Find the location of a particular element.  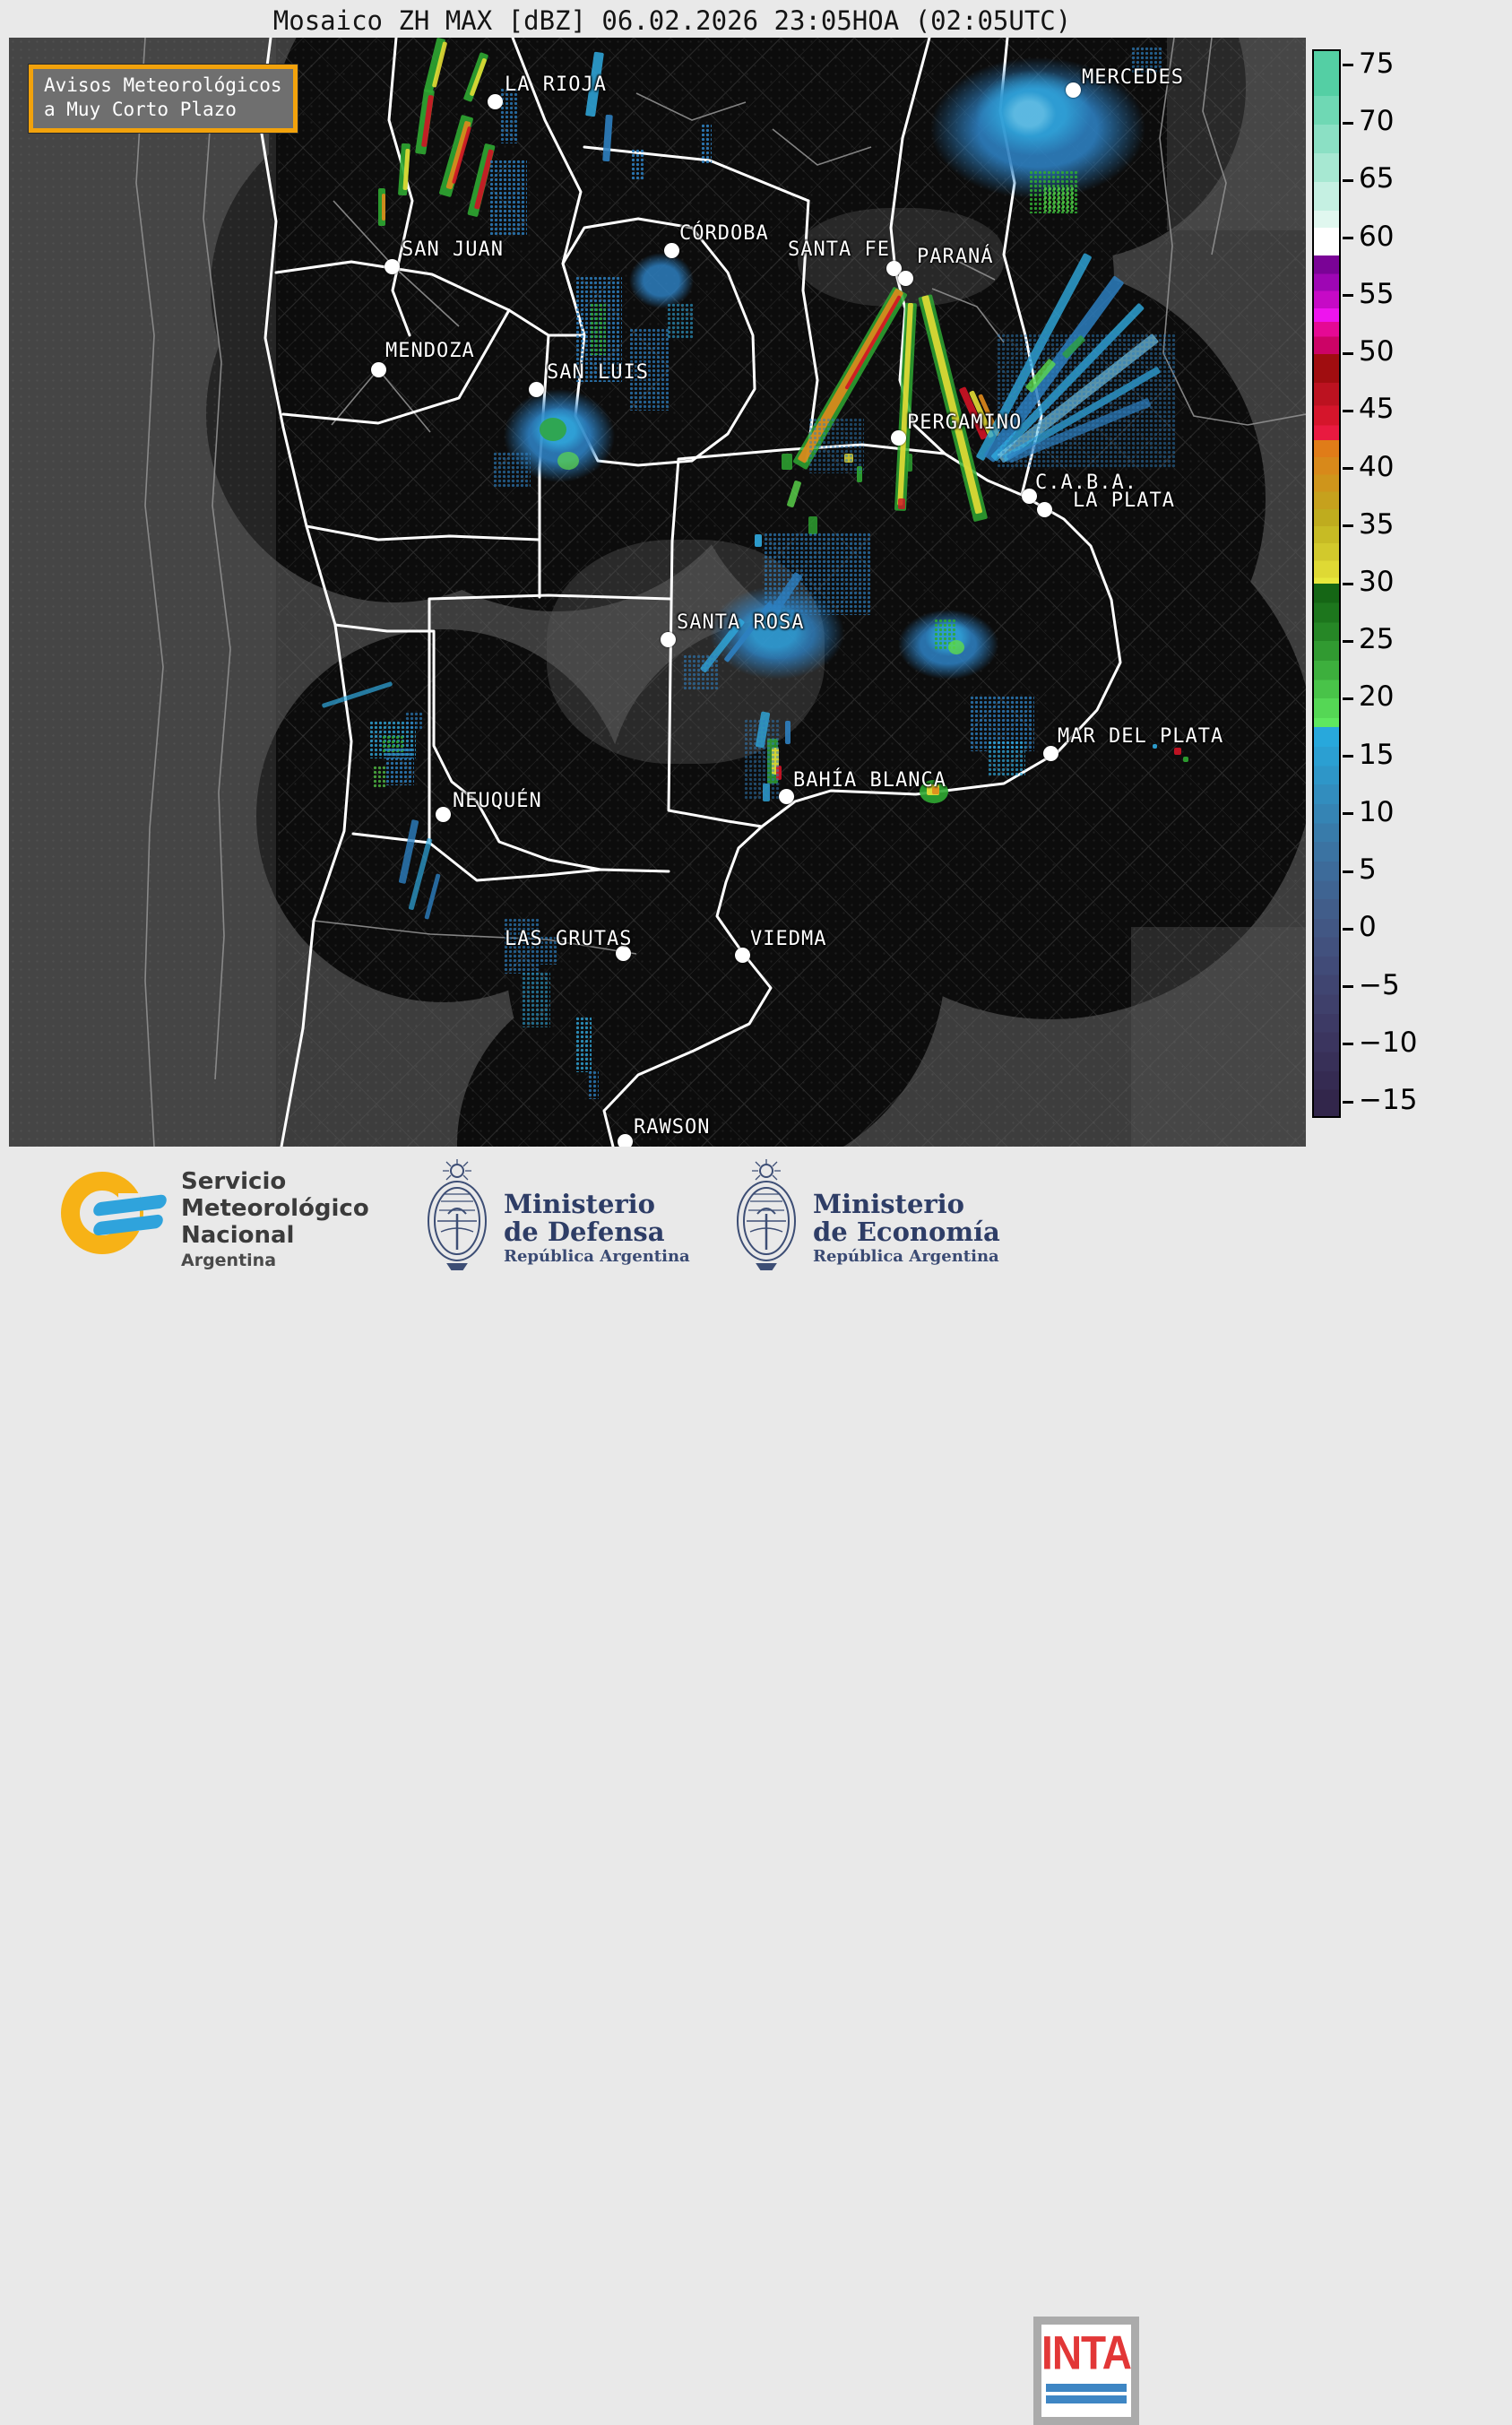

city-dot-mercedes is located at coordinates (1073, 90).